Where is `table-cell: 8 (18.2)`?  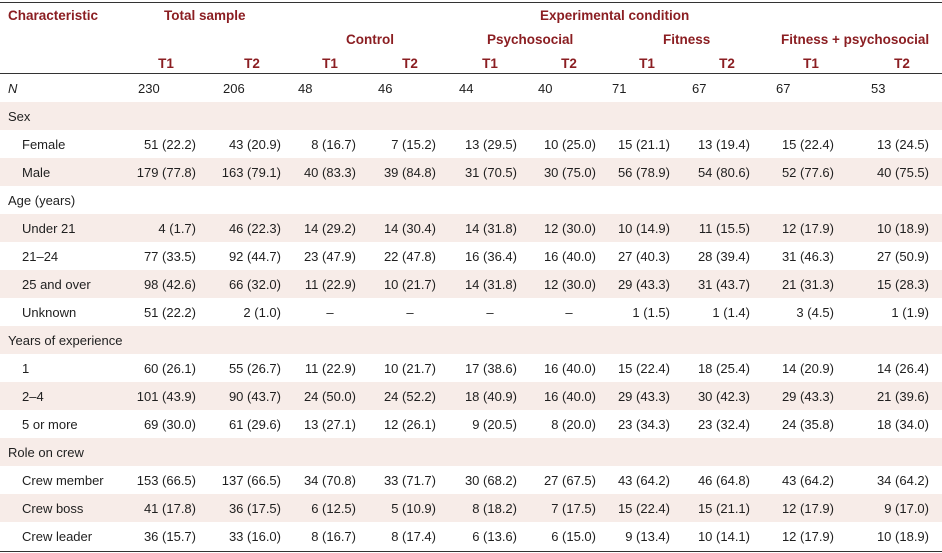
table-cell: 8 (18.2) is located at coordinates (494, 508).